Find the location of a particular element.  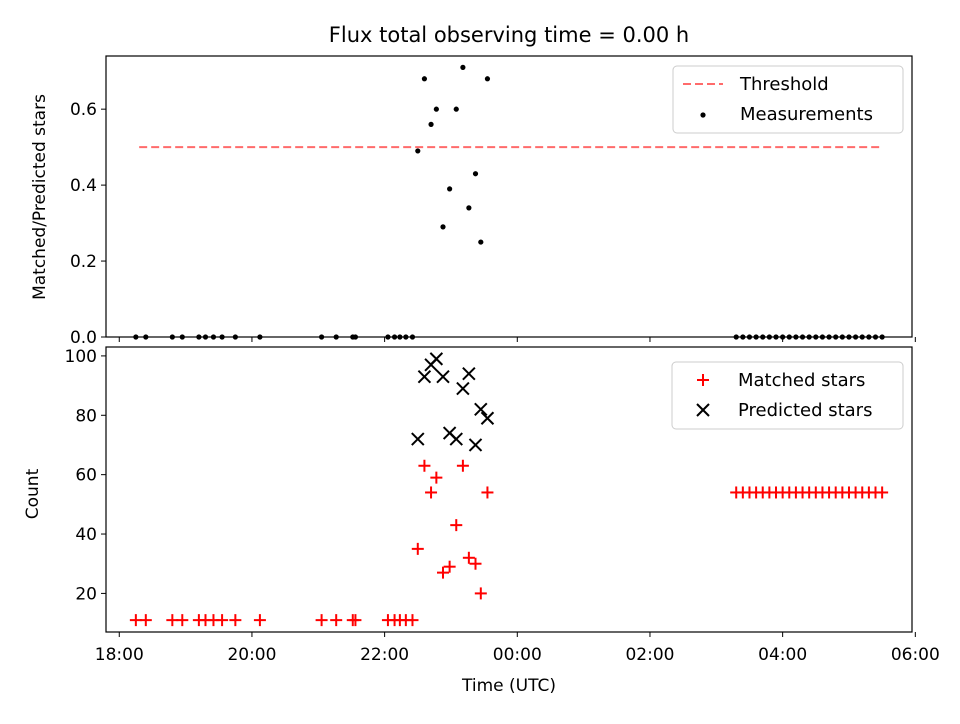

top-ytick-label: 0.4 is located at coordinates (83, 186).